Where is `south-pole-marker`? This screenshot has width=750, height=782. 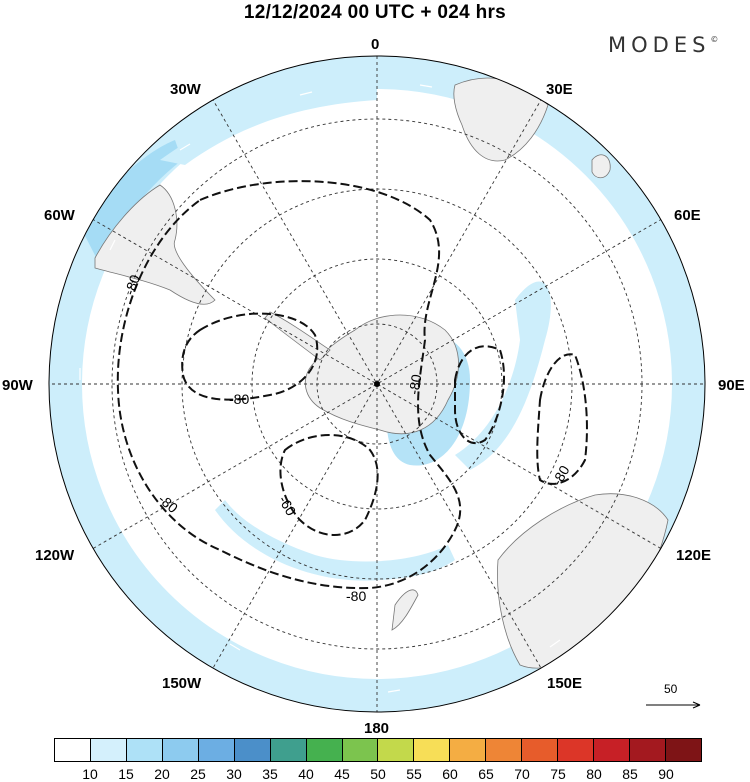
south-pole-marker is located at coordinates (377, 384).